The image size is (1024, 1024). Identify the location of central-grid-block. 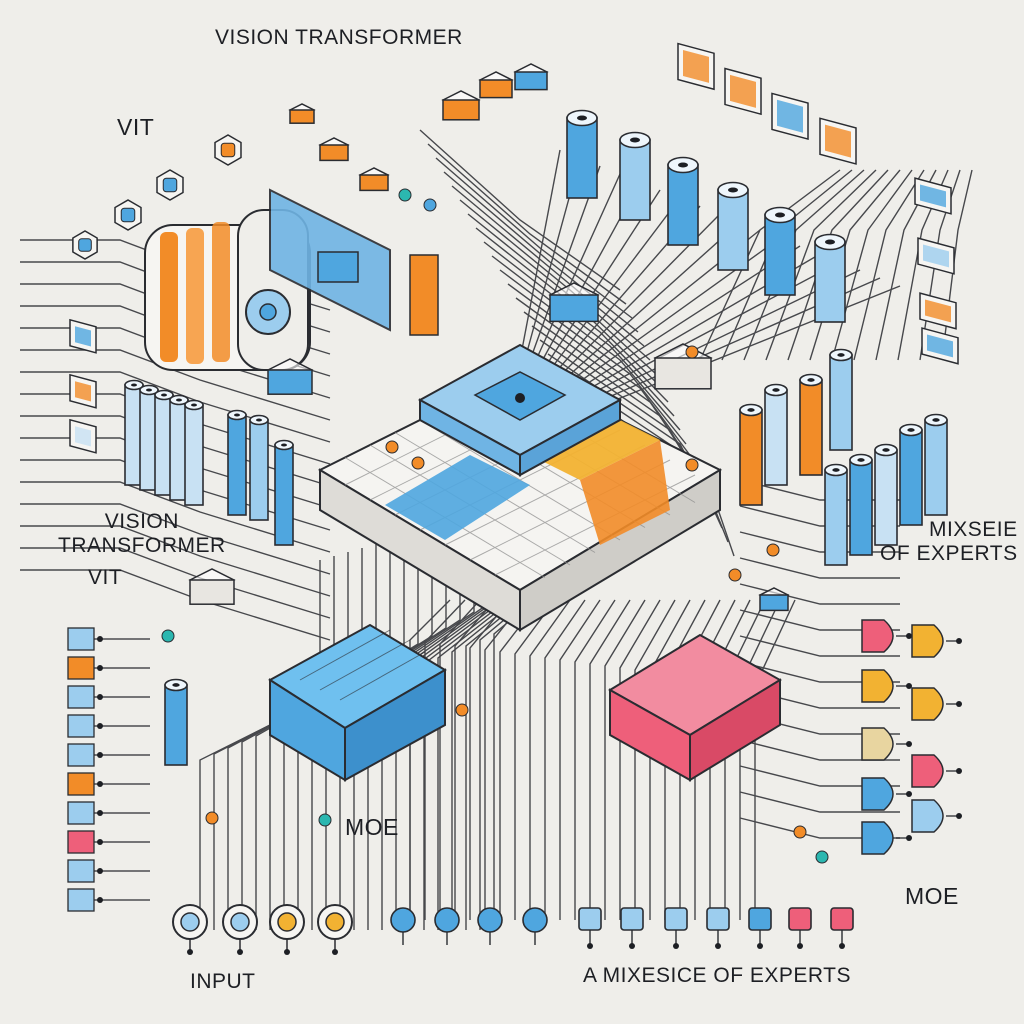
(520, 487).